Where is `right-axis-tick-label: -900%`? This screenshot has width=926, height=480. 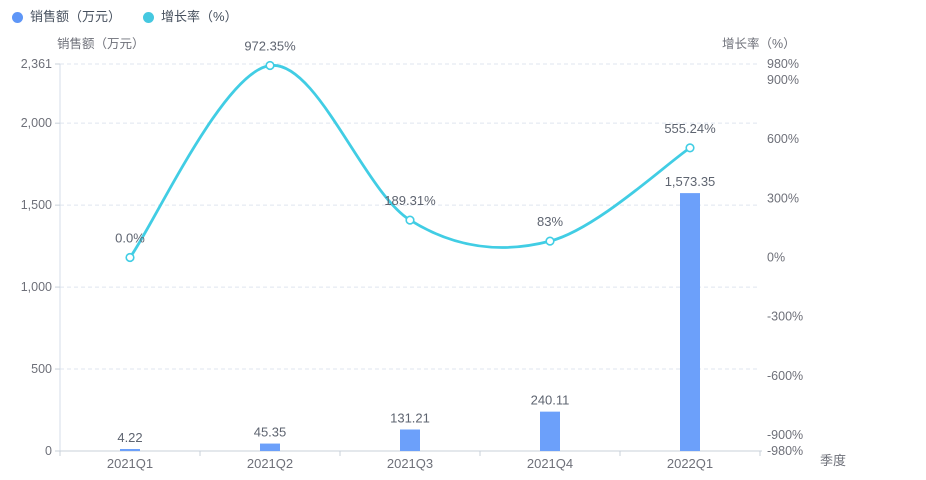
right-axis-tick-label: -900% is located at coordinates (785, 435).